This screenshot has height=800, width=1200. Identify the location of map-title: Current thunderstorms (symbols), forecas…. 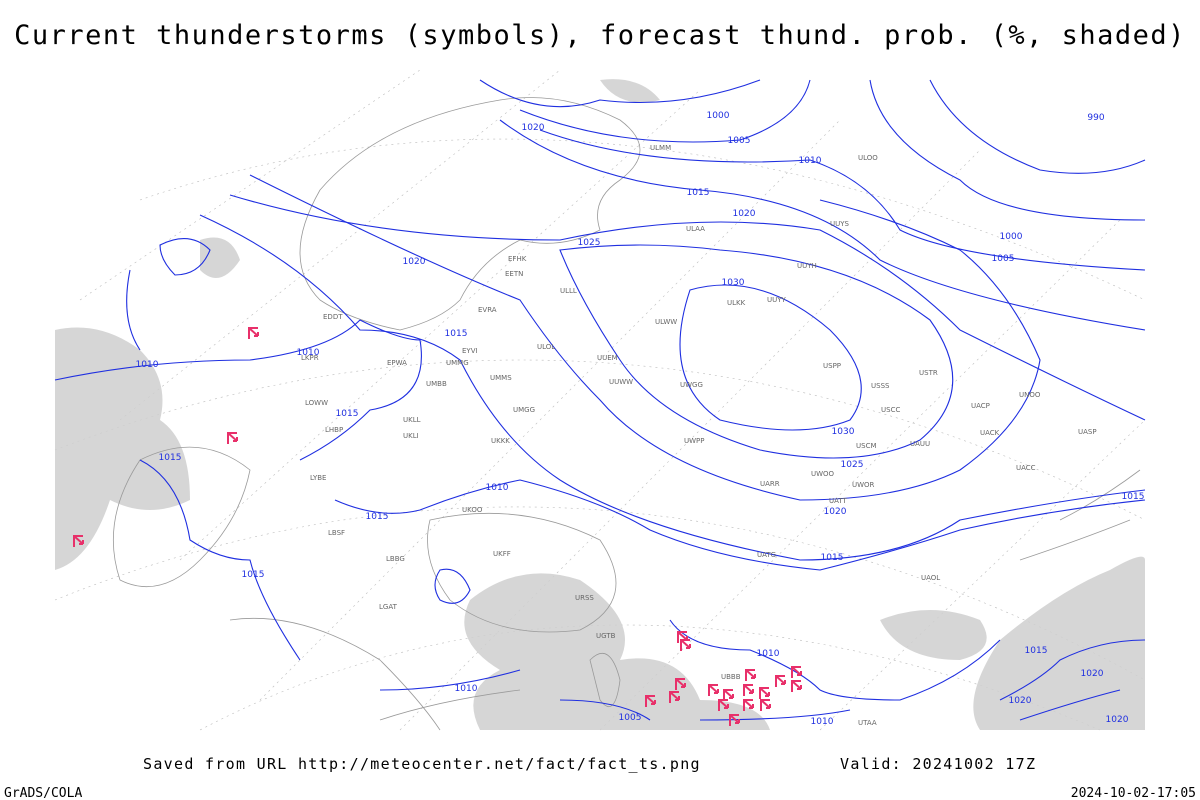
(600, 35).